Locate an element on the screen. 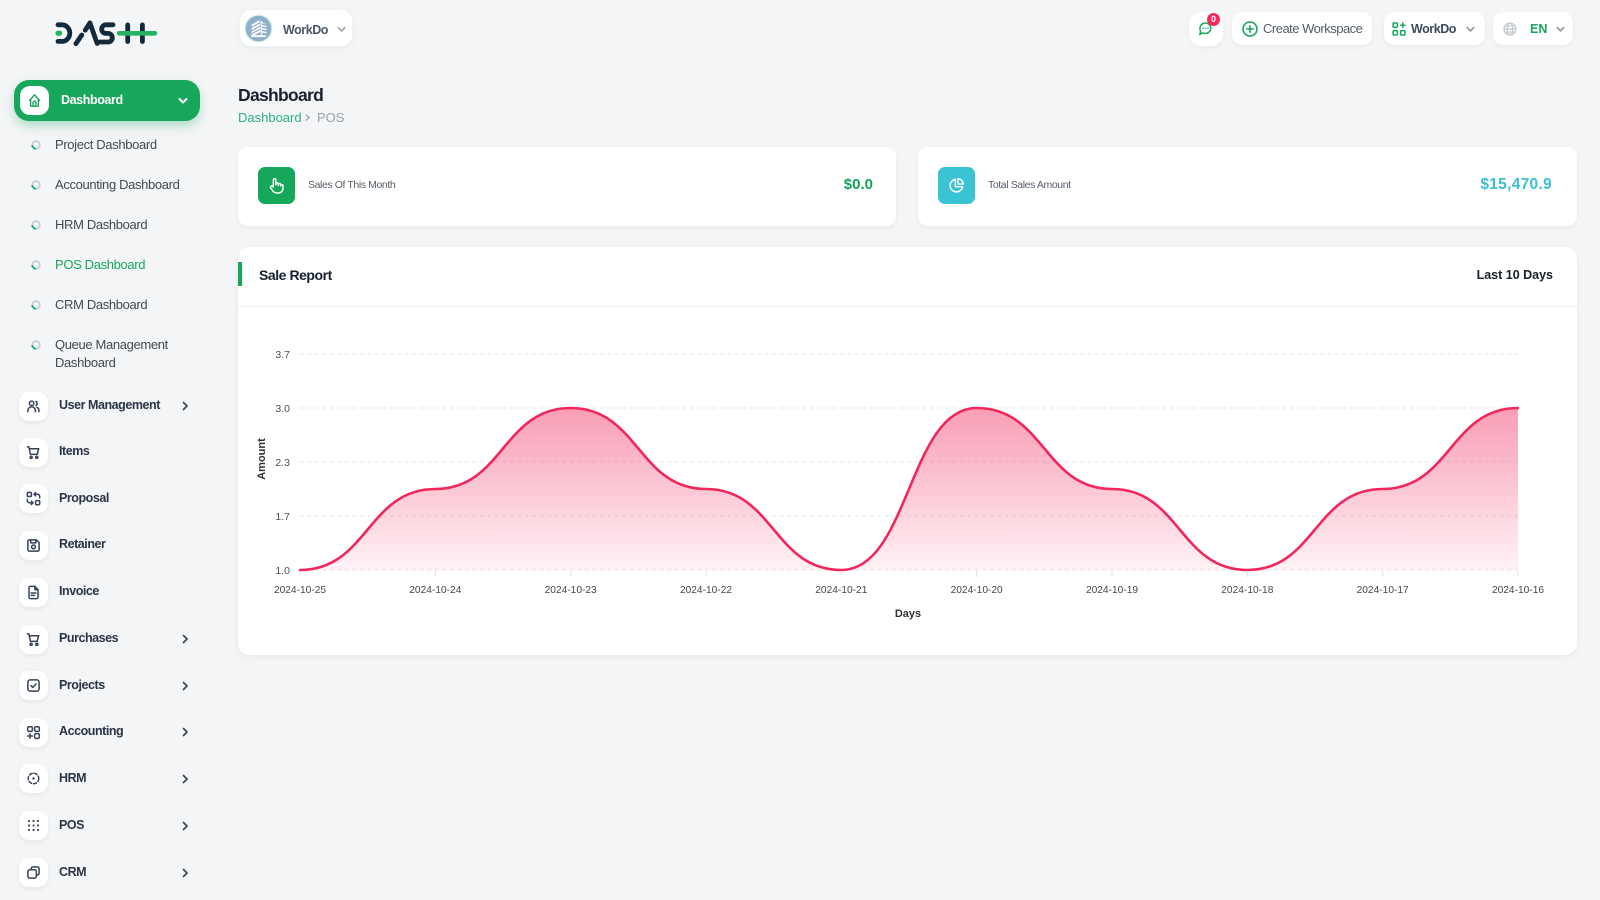 The width and height of the screenshot is (1600, 900). svg-text: 2024-10-25 is located at coordinates (300, 590).